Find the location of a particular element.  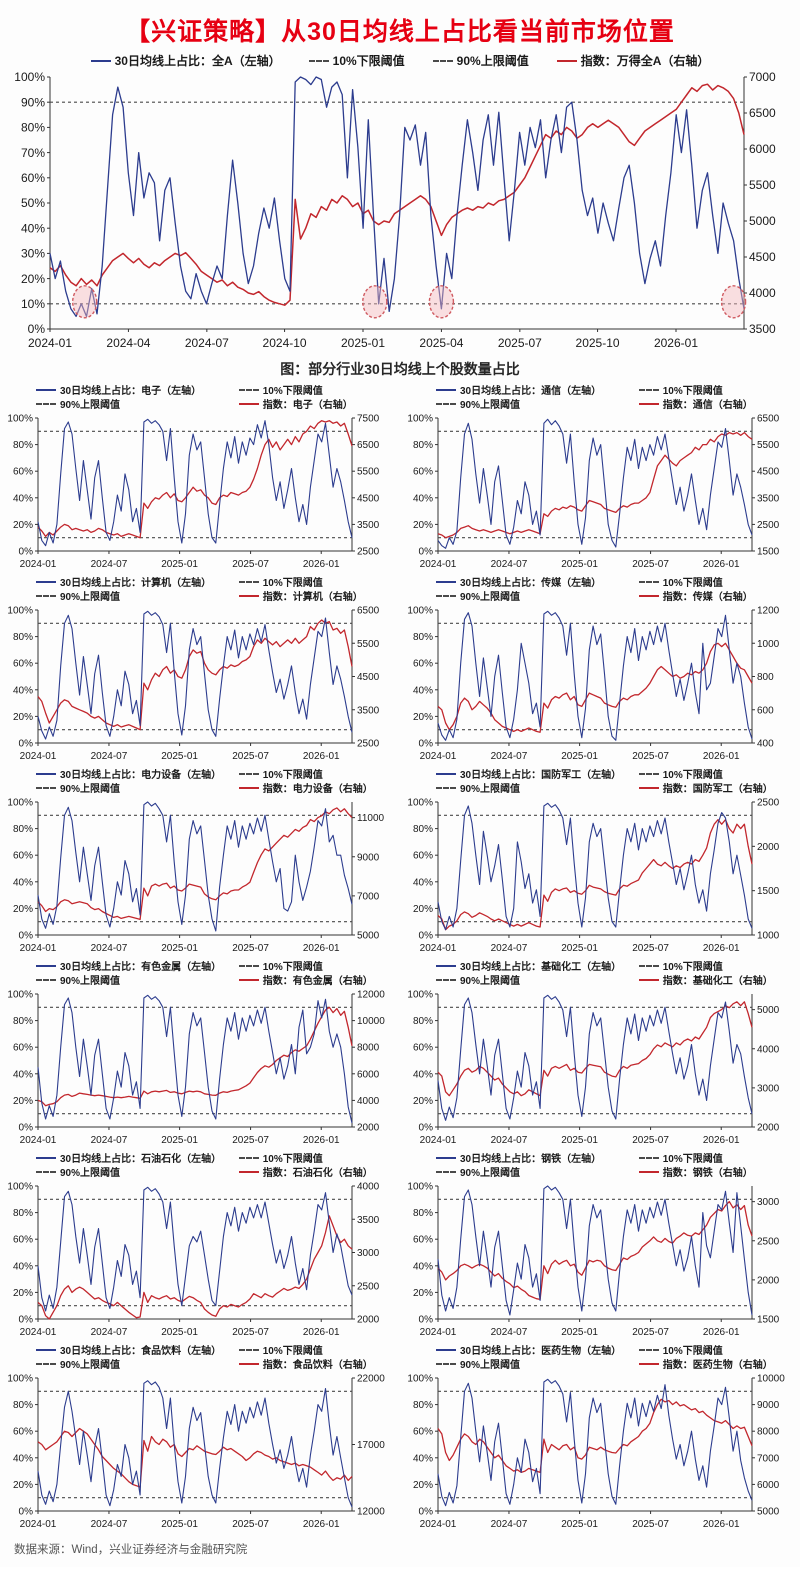

svg-text: 11000 is located at coordinates (371, 818).